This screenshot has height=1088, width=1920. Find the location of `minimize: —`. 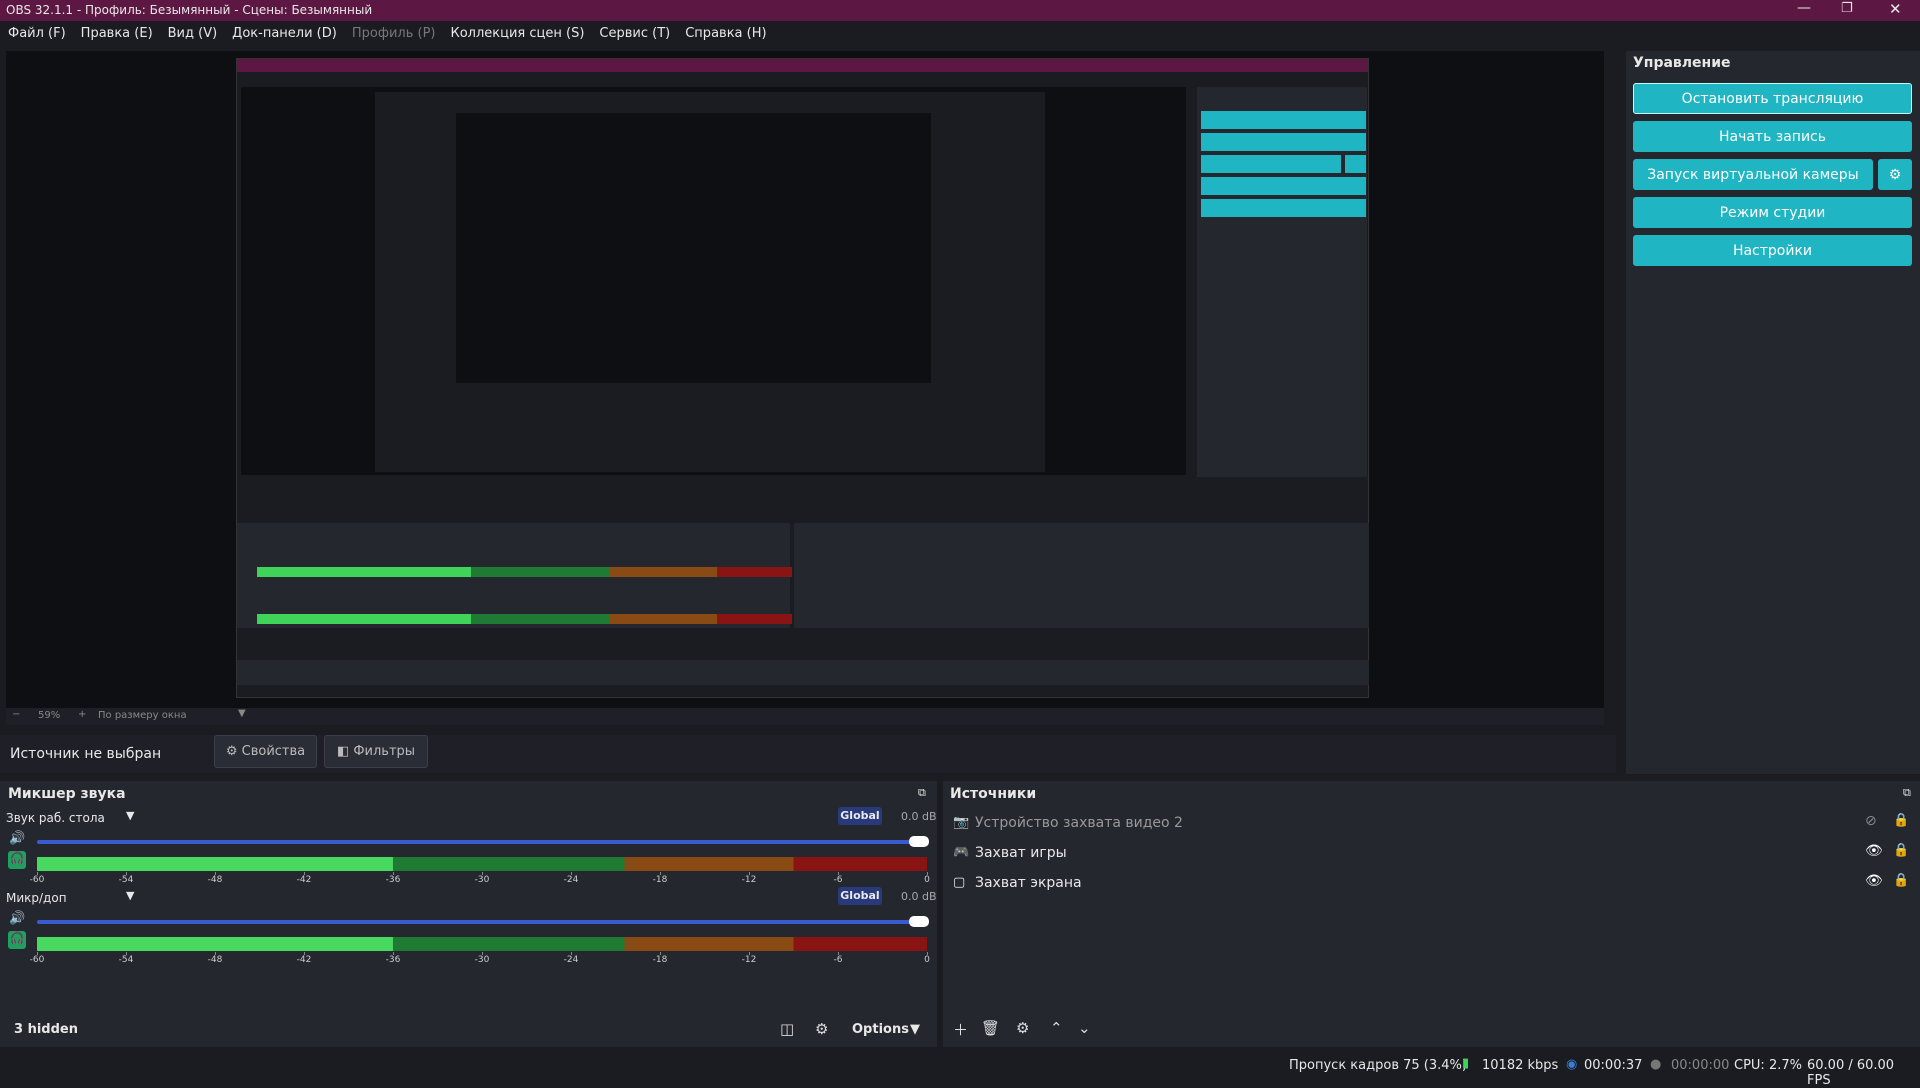

minimize: — is located at coordinates (1804, 8).